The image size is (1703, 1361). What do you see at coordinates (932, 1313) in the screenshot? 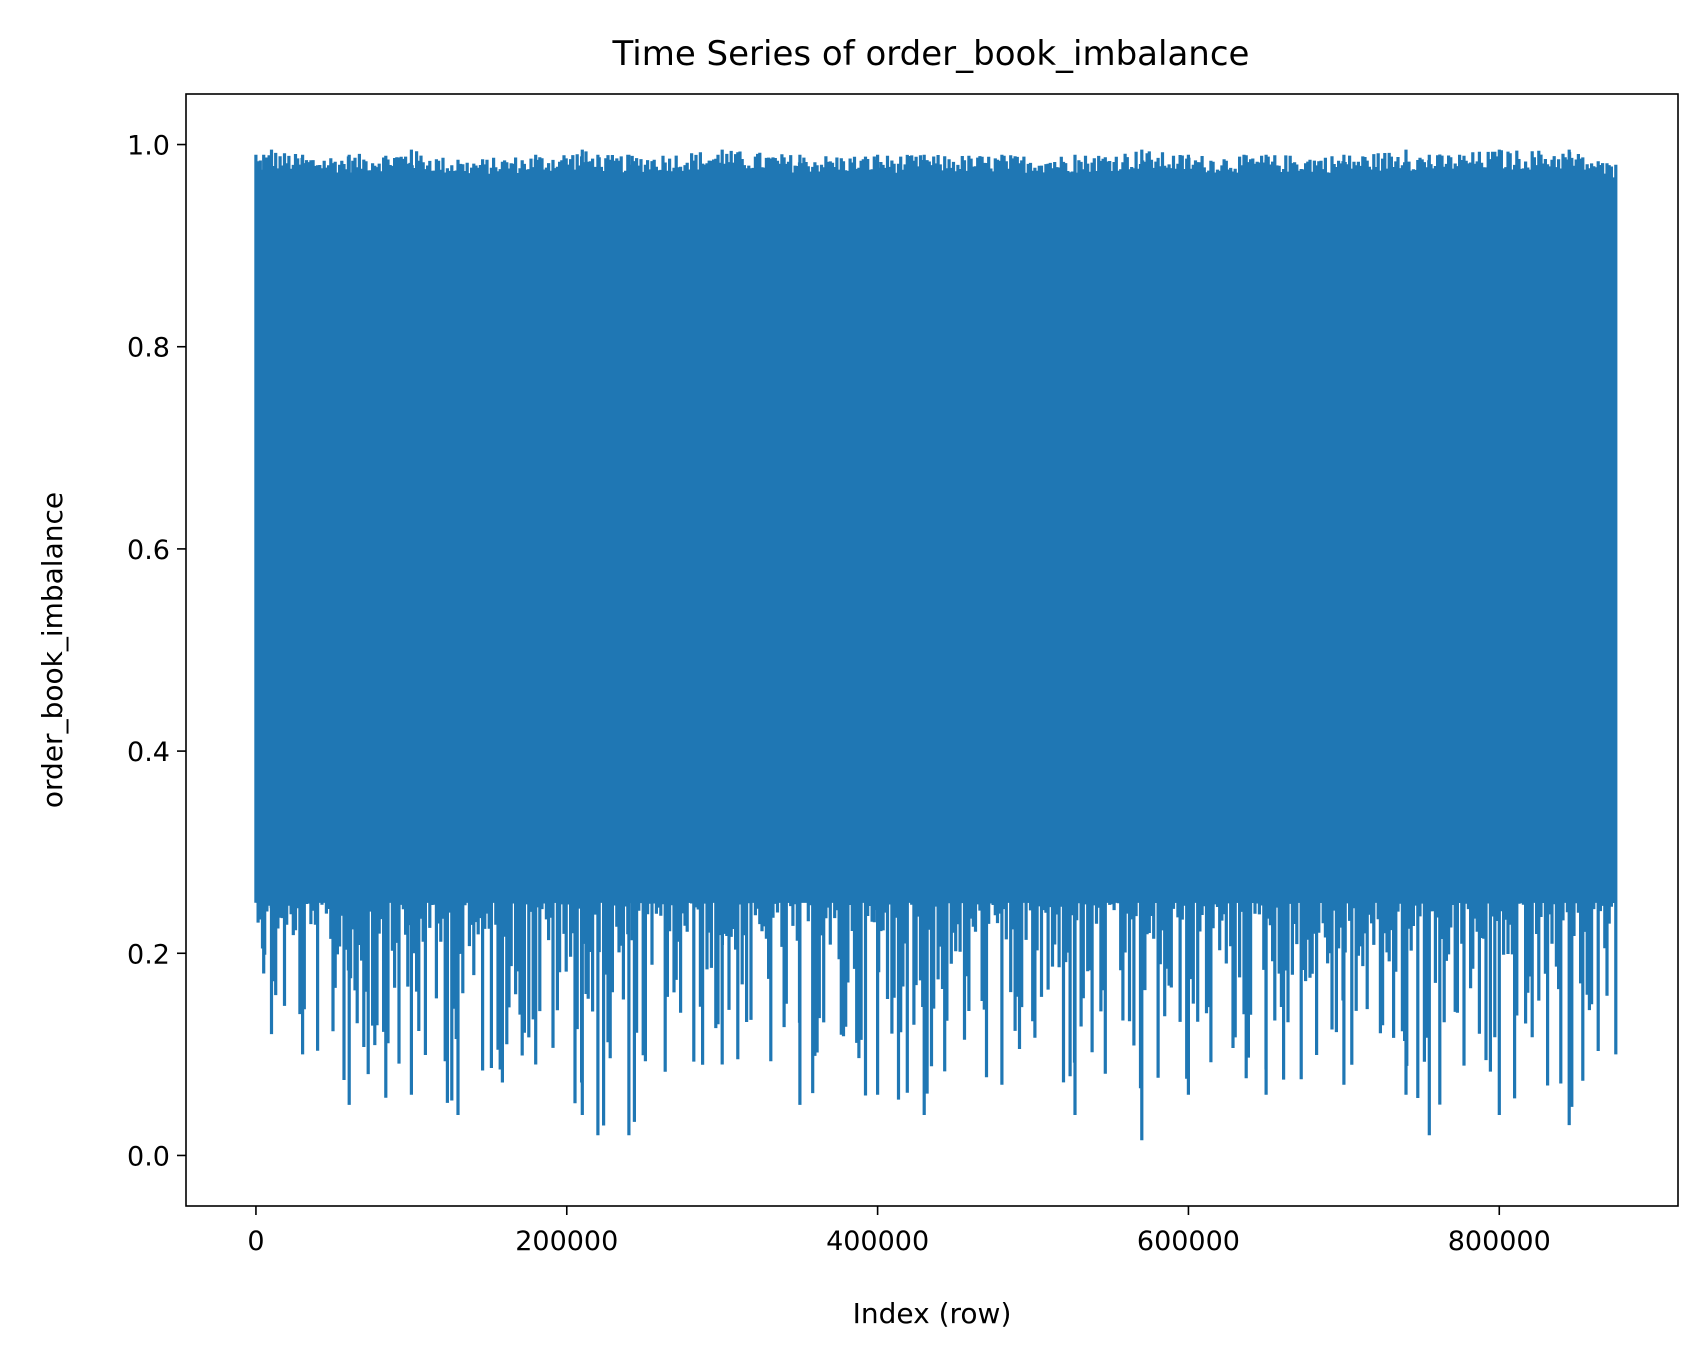
I see `x-axis-label: Index (row)` at bounding box center [932, 1313].